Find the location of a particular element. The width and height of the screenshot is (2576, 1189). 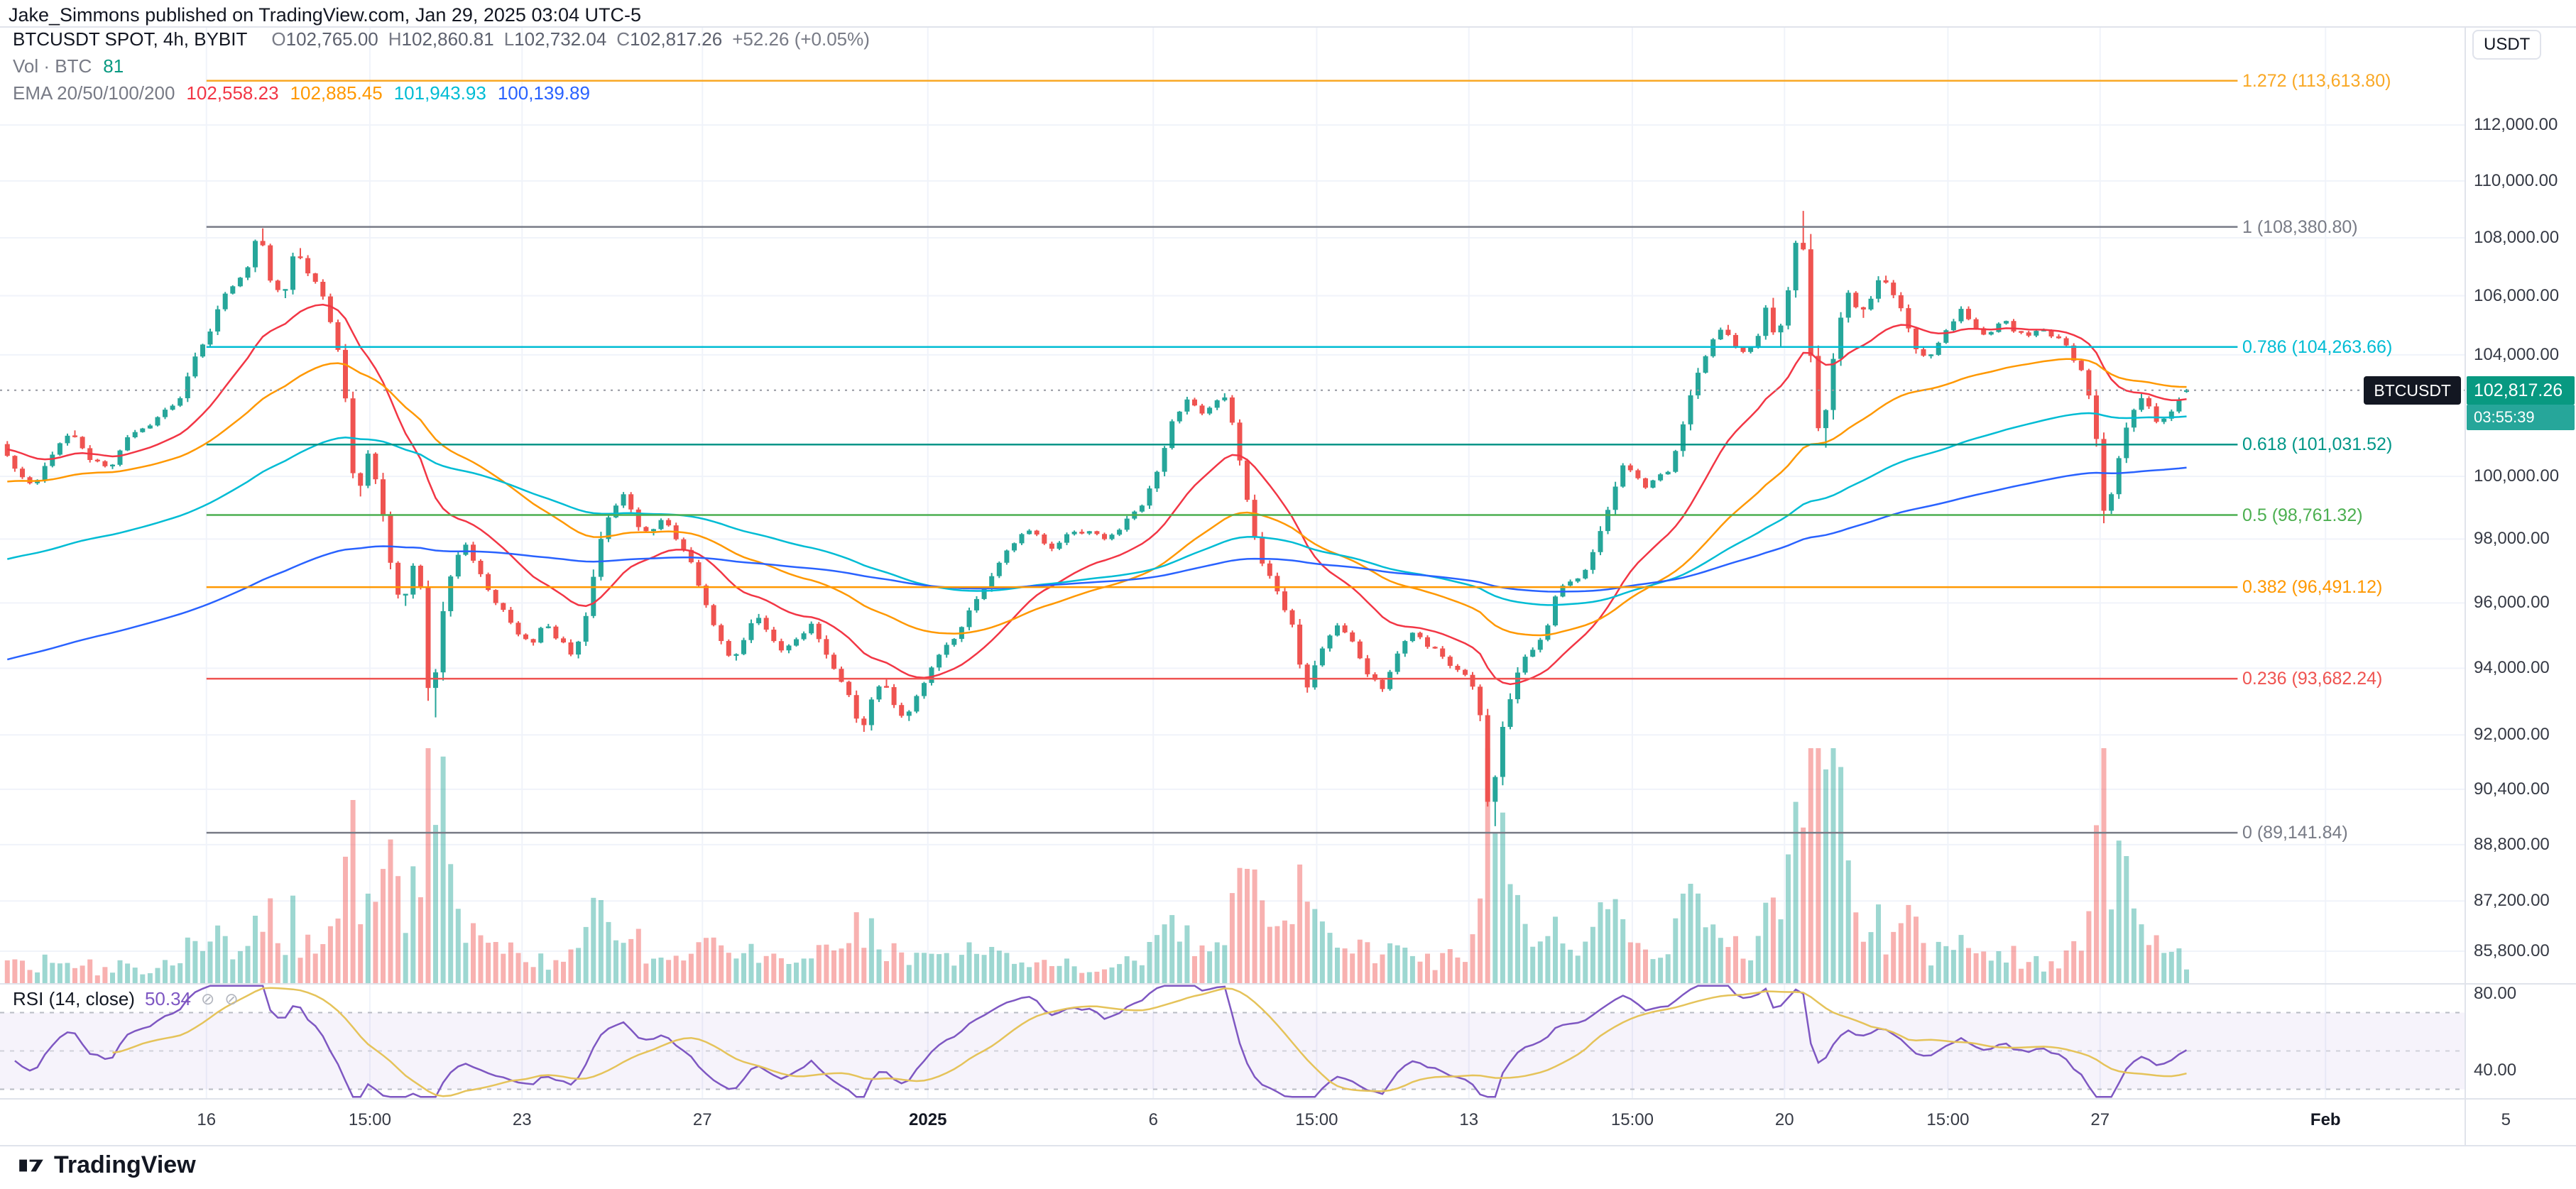

time-axis-label: 23 is located at coordinates (522, 1119).